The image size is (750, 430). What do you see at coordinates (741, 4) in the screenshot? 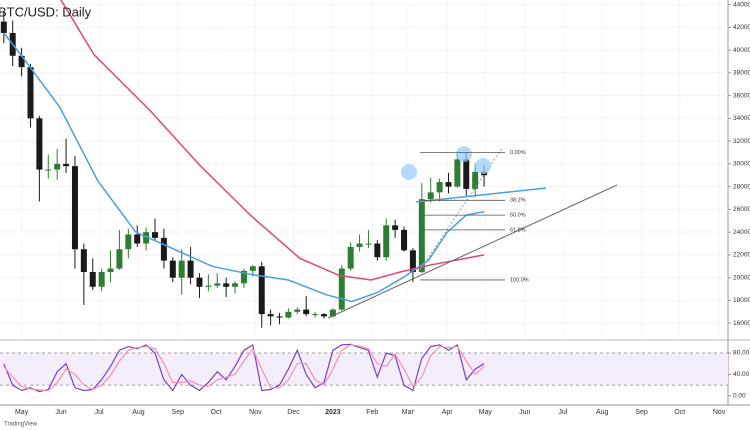
I see `y-tick-label: 44000` at bounding box center [741, 4].